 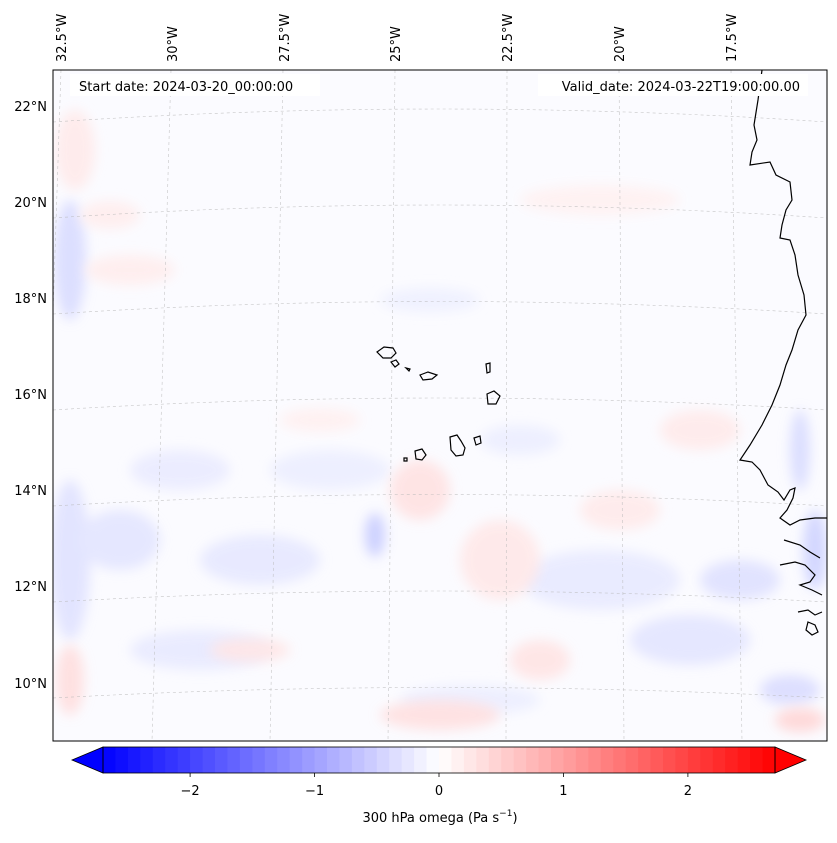 I want to click on lat-label-20n: 20°N, so click(x=30, y=203).